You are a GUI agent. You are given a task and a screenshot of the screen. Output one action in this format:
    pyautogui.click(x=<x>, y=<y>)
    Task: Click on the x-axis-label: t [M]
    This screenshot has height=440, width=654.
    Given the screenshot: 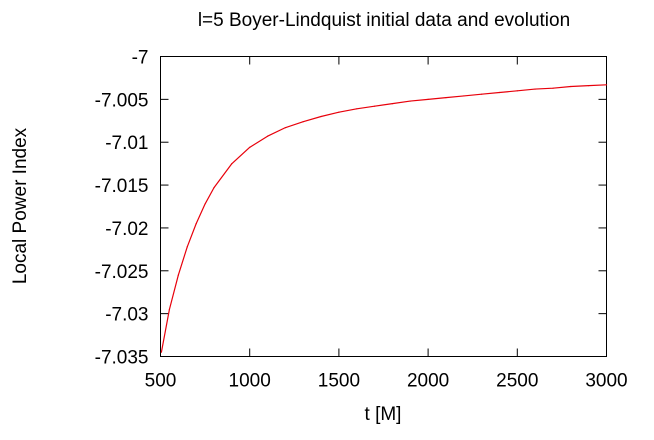 What is the action you would take?
    pyautogui.click(x=383, y=414)
    